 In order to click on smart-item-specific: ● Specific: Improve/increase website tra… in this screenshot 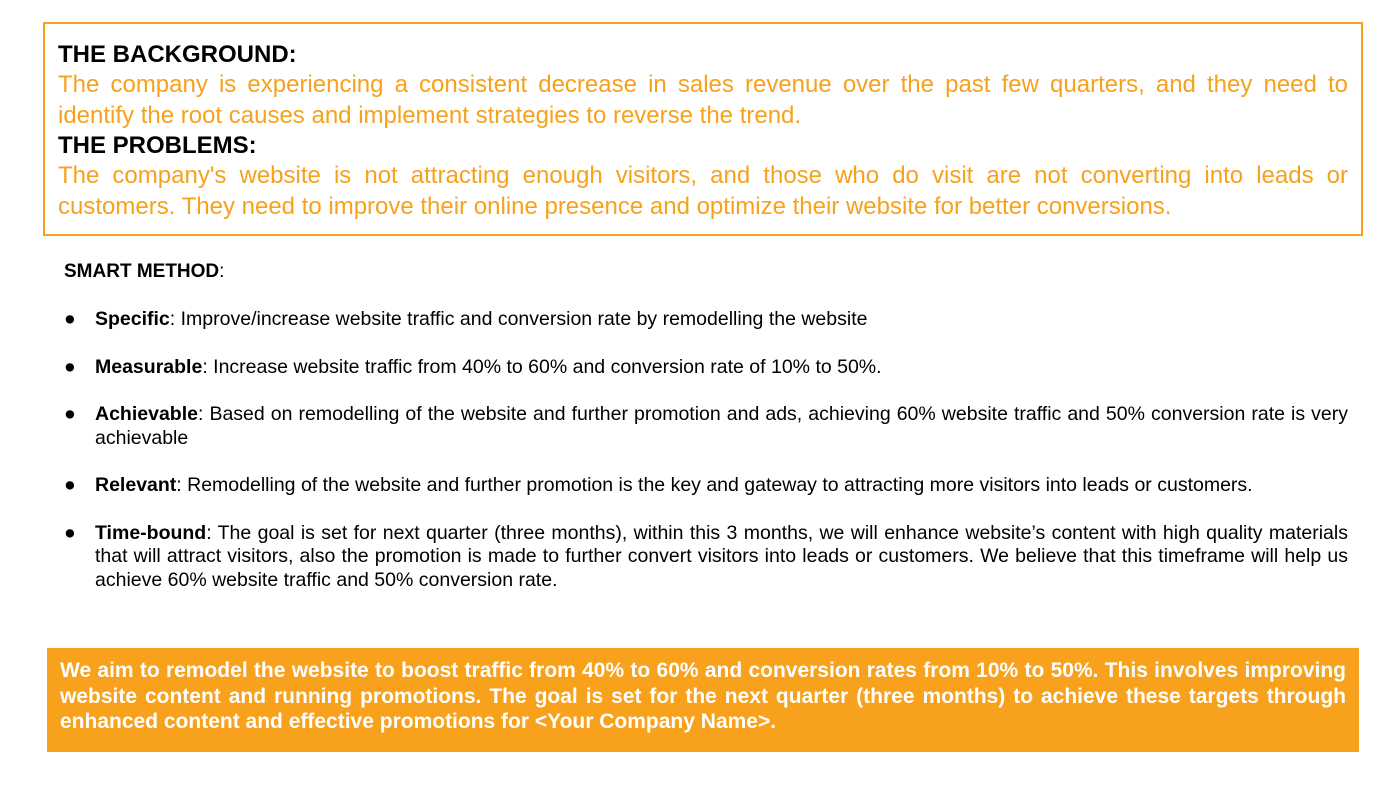, I will do `click(704, 320)`.